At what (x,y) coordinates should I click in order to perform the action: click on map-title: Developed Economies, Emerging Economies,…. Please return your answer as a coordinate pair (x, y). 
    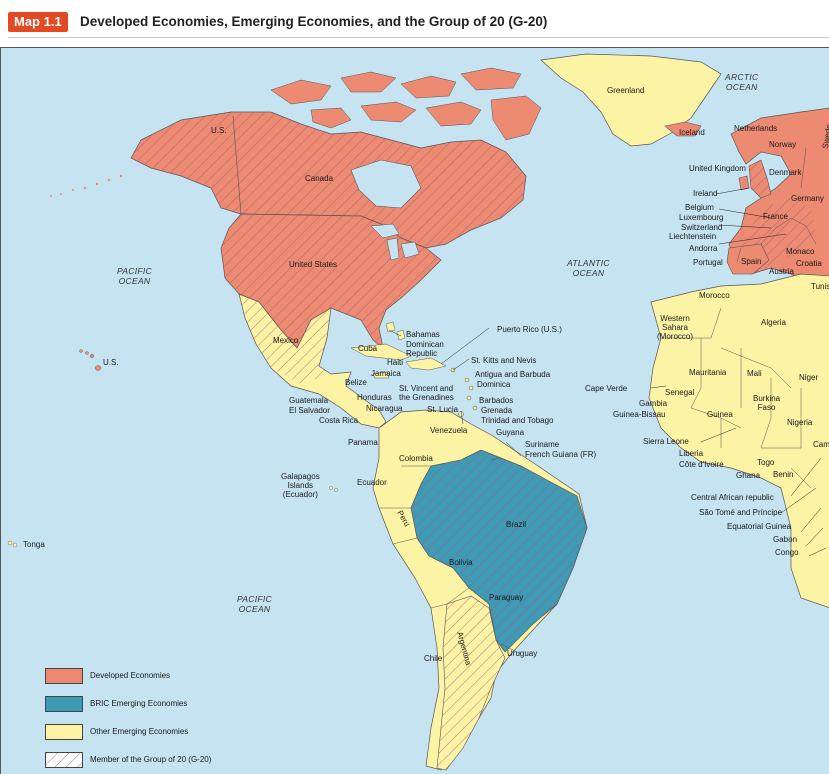
    Looking at the image, I should click on (314, 21).